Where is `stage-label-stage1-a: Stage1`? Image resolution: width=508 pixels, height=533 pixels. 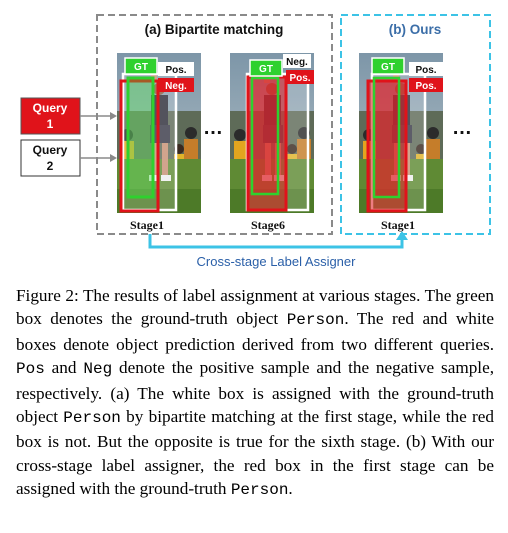 stage-label-stage1-a: Stage1 is located at coordinates (147, 225).